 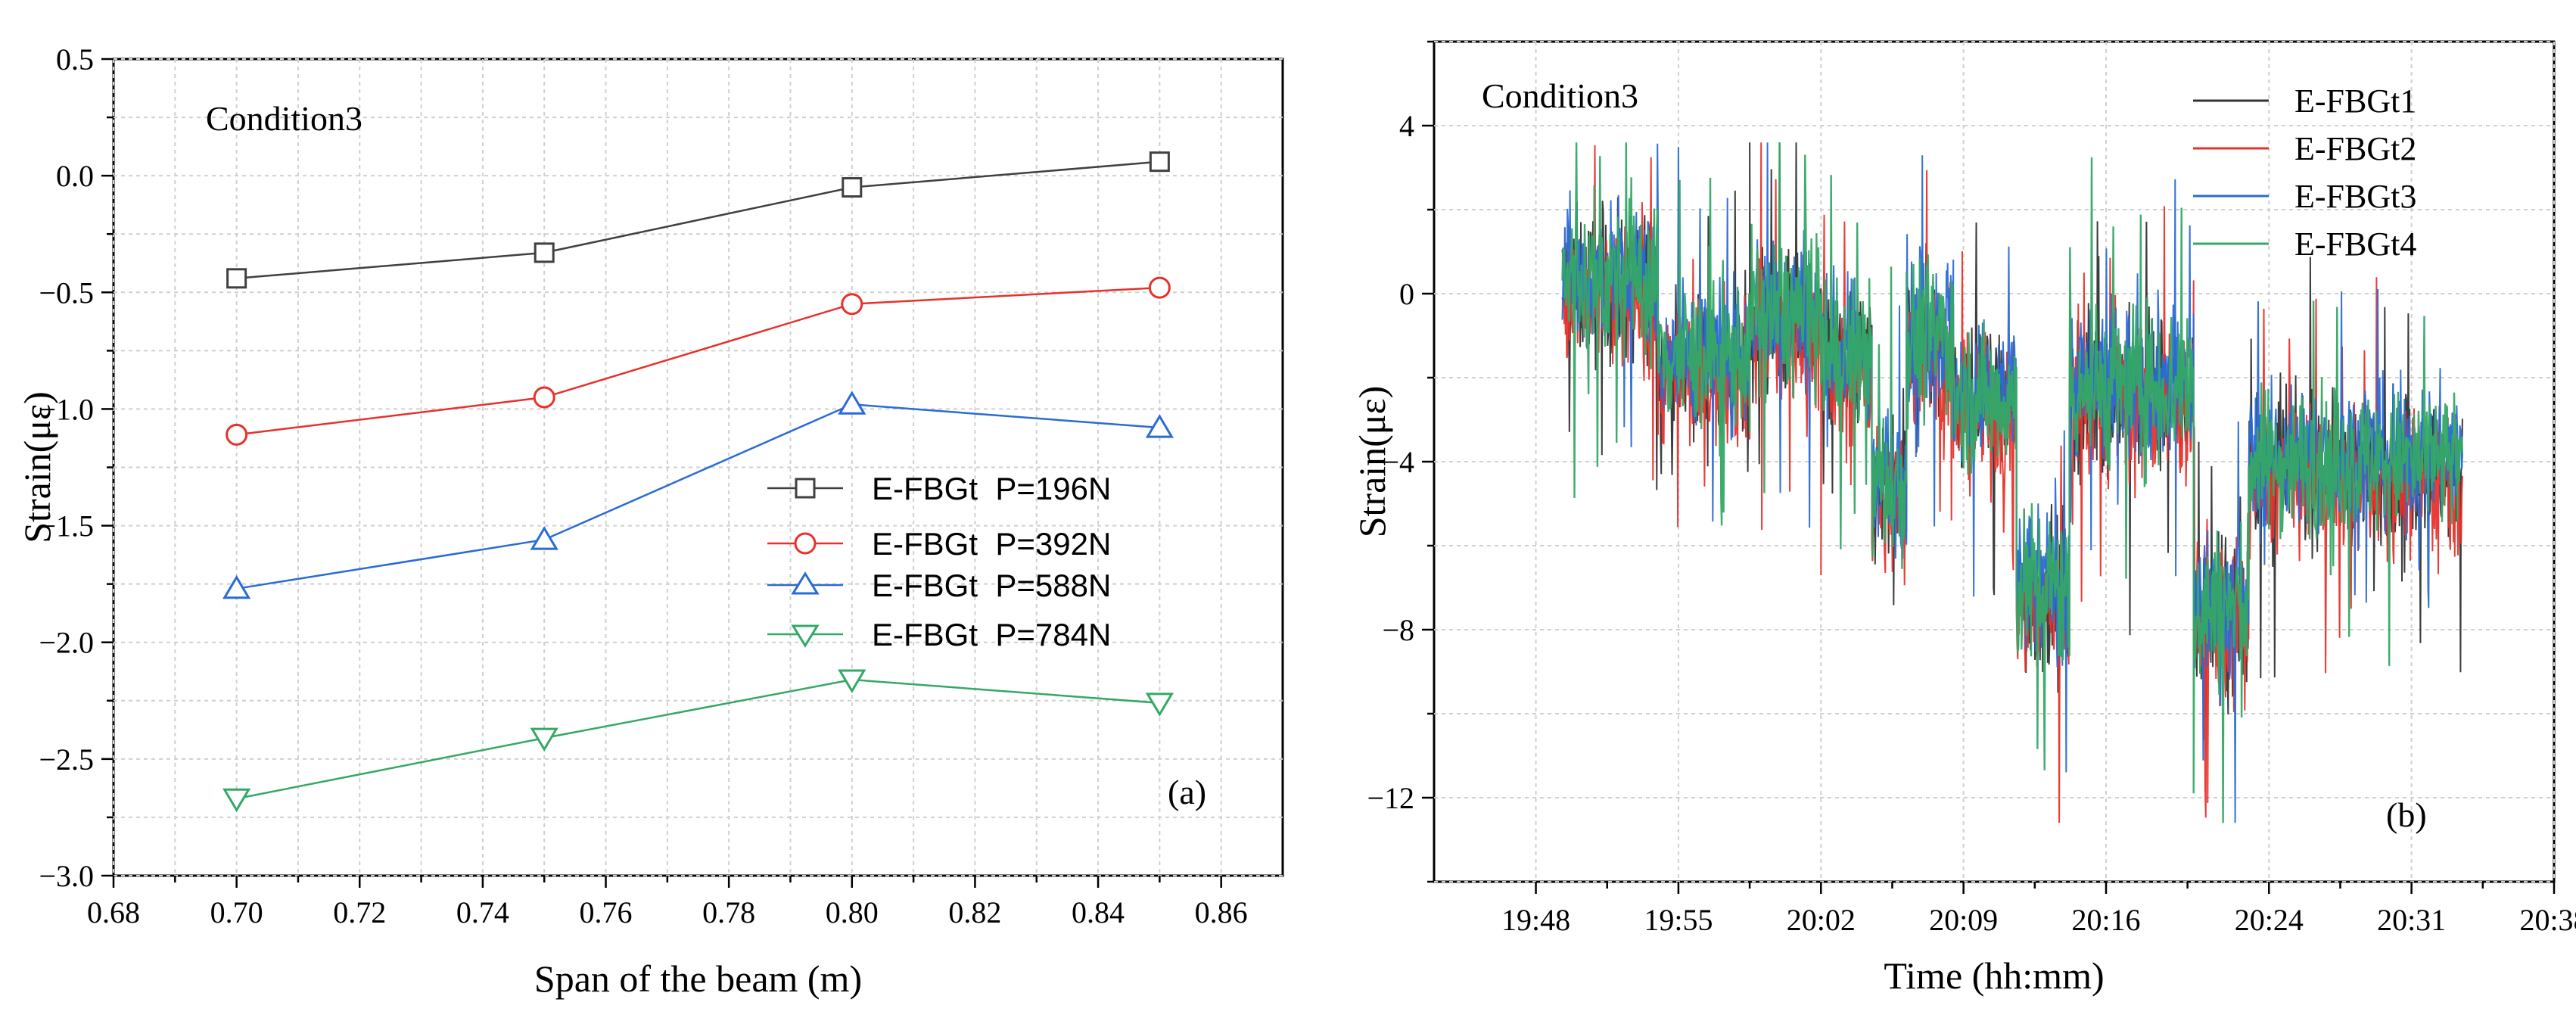 What do you see at coordinates (1407, 294) in the screenshot?
I see `y-tick-label: 0` at bounding box center [1407, 294].